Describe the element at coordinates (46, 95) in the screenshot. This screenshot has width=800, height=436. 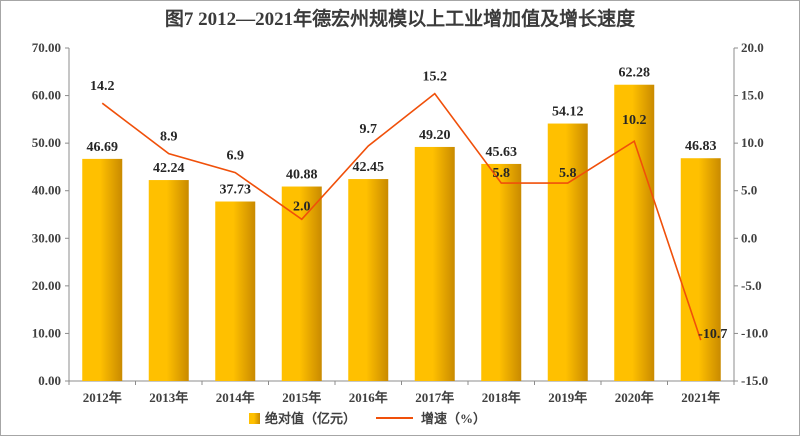
I see `y-tick-label: 60.00` at that location.